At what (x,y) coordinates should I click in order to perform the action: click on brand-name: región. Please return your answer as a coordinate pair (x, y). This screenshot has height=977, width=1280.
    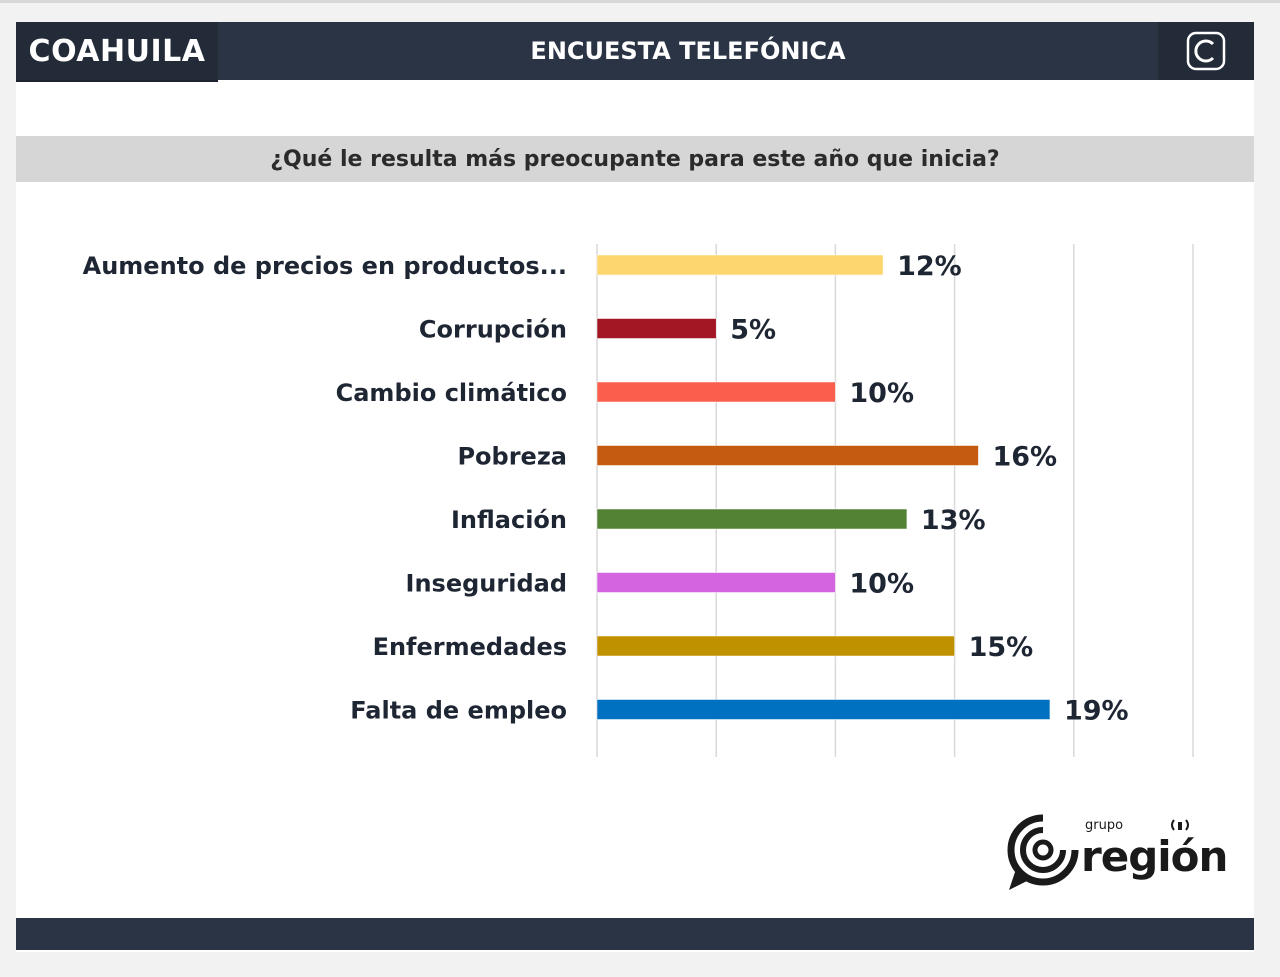
    Looking at the image, I should click on (1154, 856).